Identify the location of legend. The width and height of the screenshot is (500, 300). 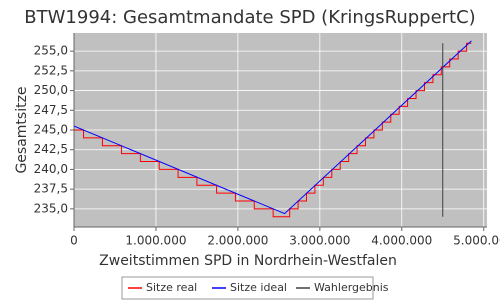
(247, 288).